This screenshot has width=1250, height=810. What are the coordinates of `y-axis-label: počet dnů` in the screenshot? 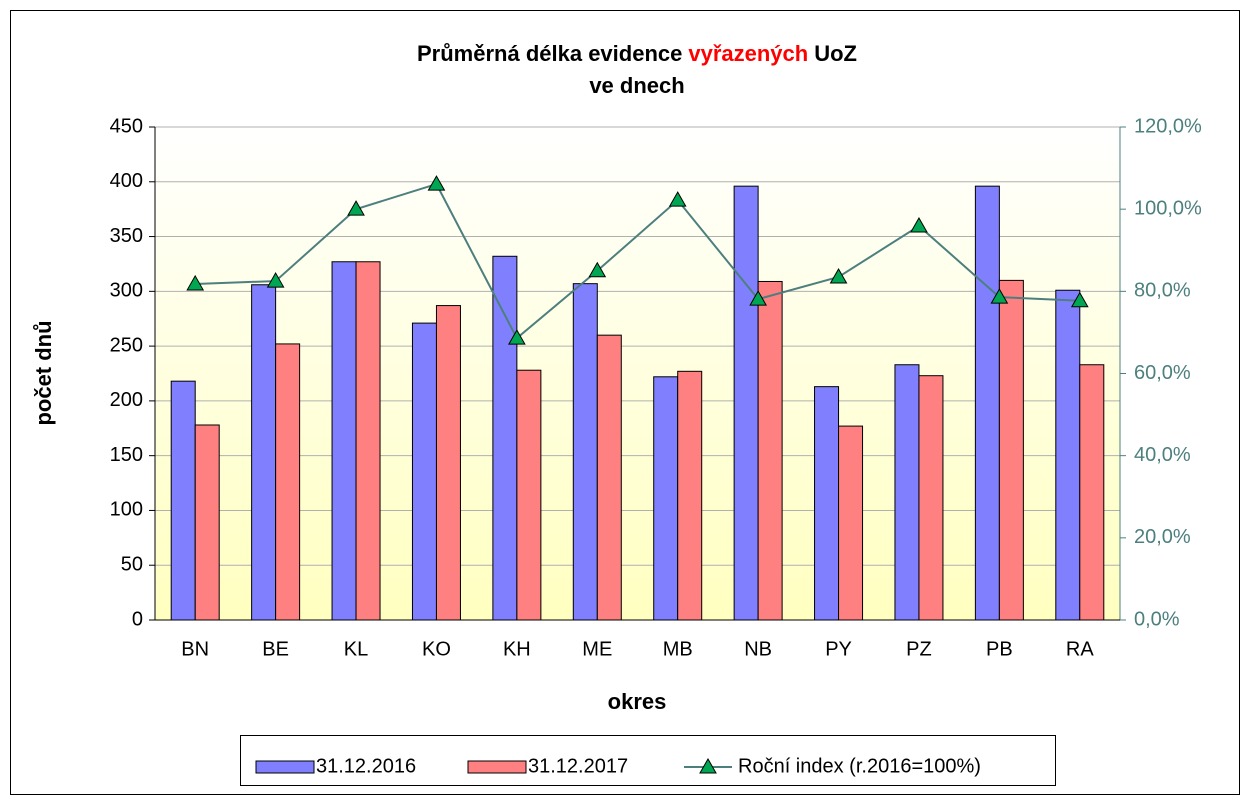 It's located at (43, 372).